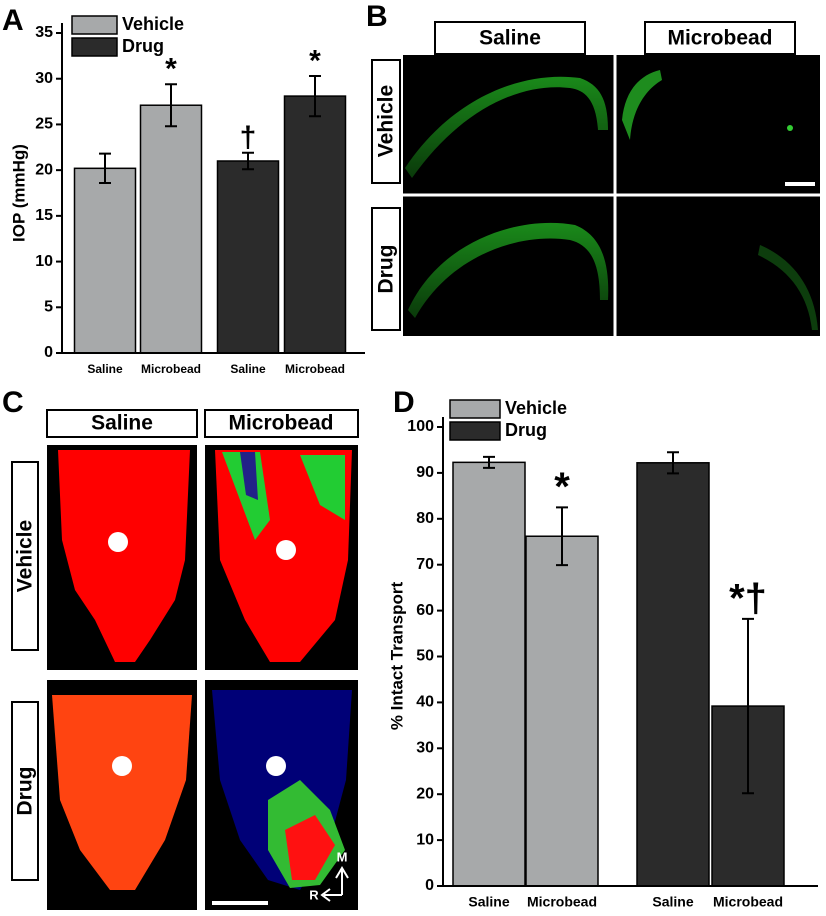 The image size is (826, 916). What do you see at coordinates (13, 20) in the screenshot?
I see `panel-letter: A` at bounding box center [13, 20].